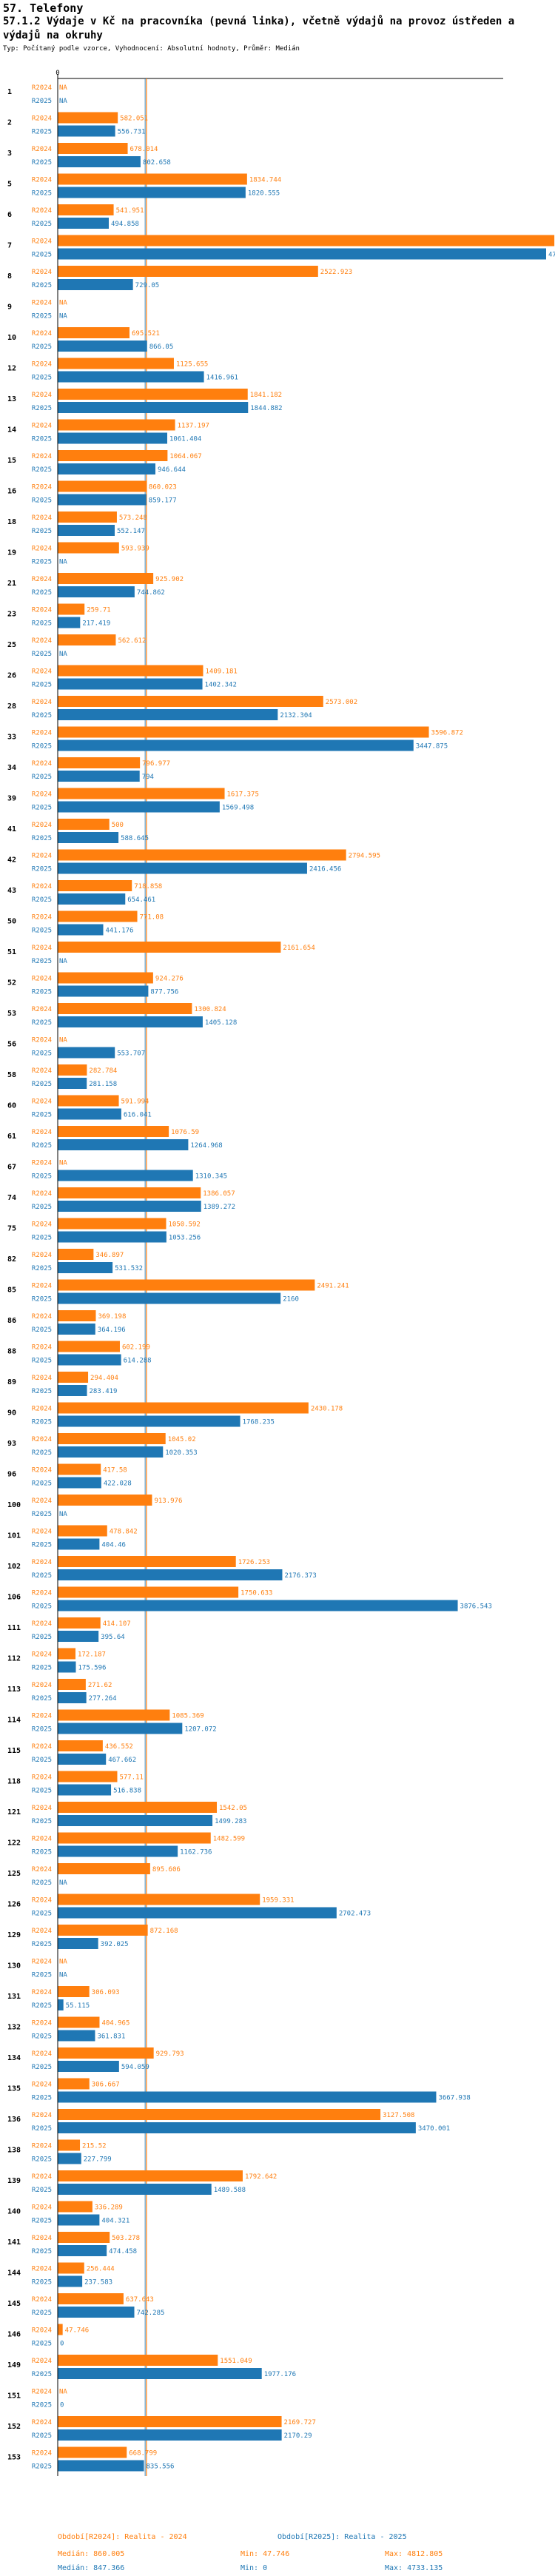 This screenshot has width=555, height=2576. What do you see at coordinates (92, 1655) in the screenshot?
I see `value-label-r2024: 172.187` at bounding box center [92, 1655].